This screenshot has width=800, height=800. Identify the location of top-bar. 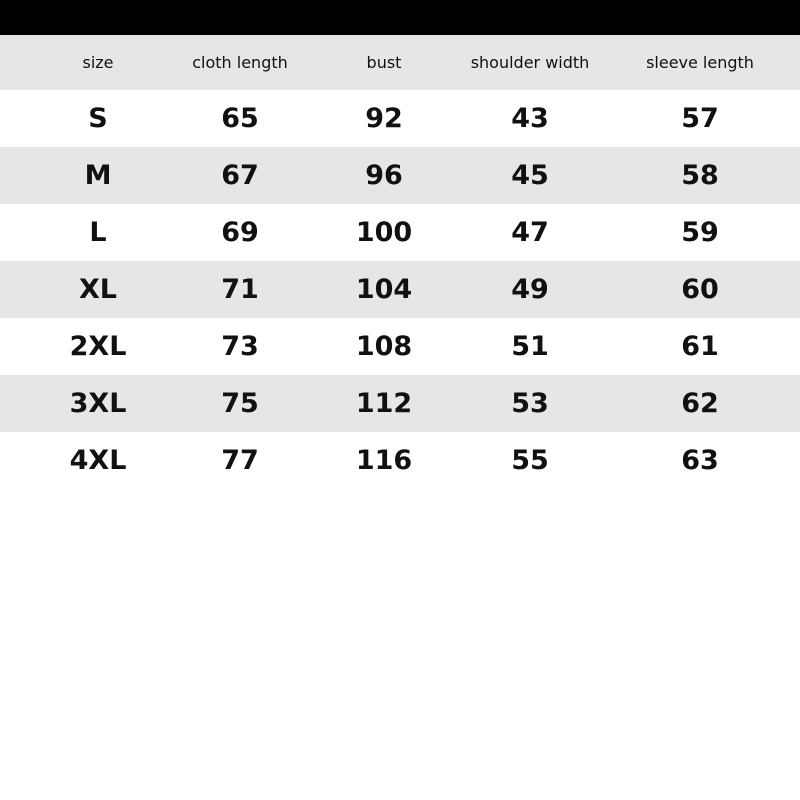
(400, 17).